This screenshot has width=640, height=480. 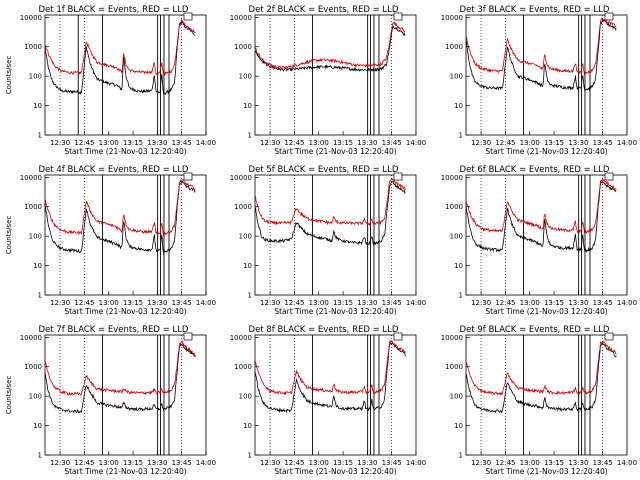 I want to click on panel-title: Det 9f BLACK = Events, RED = LLD, so click(x=535, y=330).